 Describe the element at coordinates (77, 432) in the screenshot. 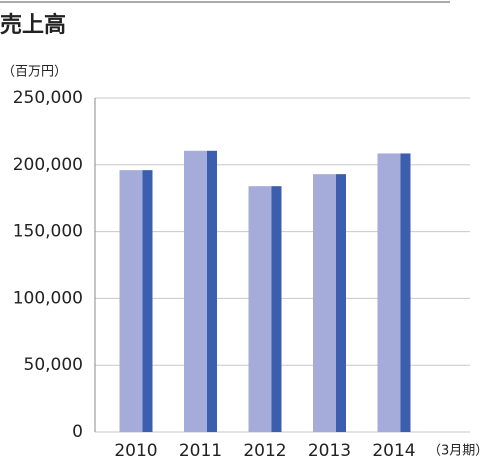

I see `y-tick-label: 0` at that location.